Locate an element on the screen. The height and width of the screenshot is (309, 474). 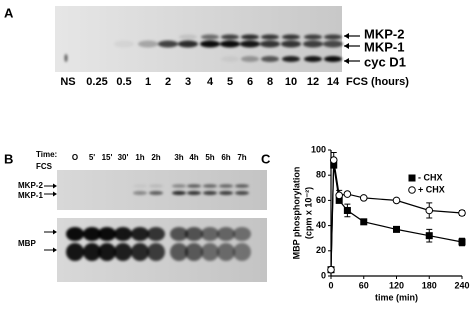
y-tick-label: 40 is located at coordinates (321, 225).